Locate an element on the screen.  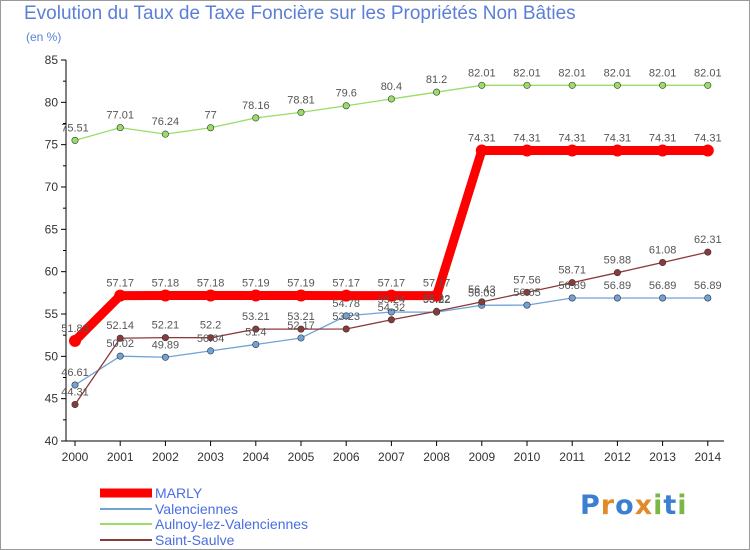
logo-letter: o is located at coordinates (625, 505).